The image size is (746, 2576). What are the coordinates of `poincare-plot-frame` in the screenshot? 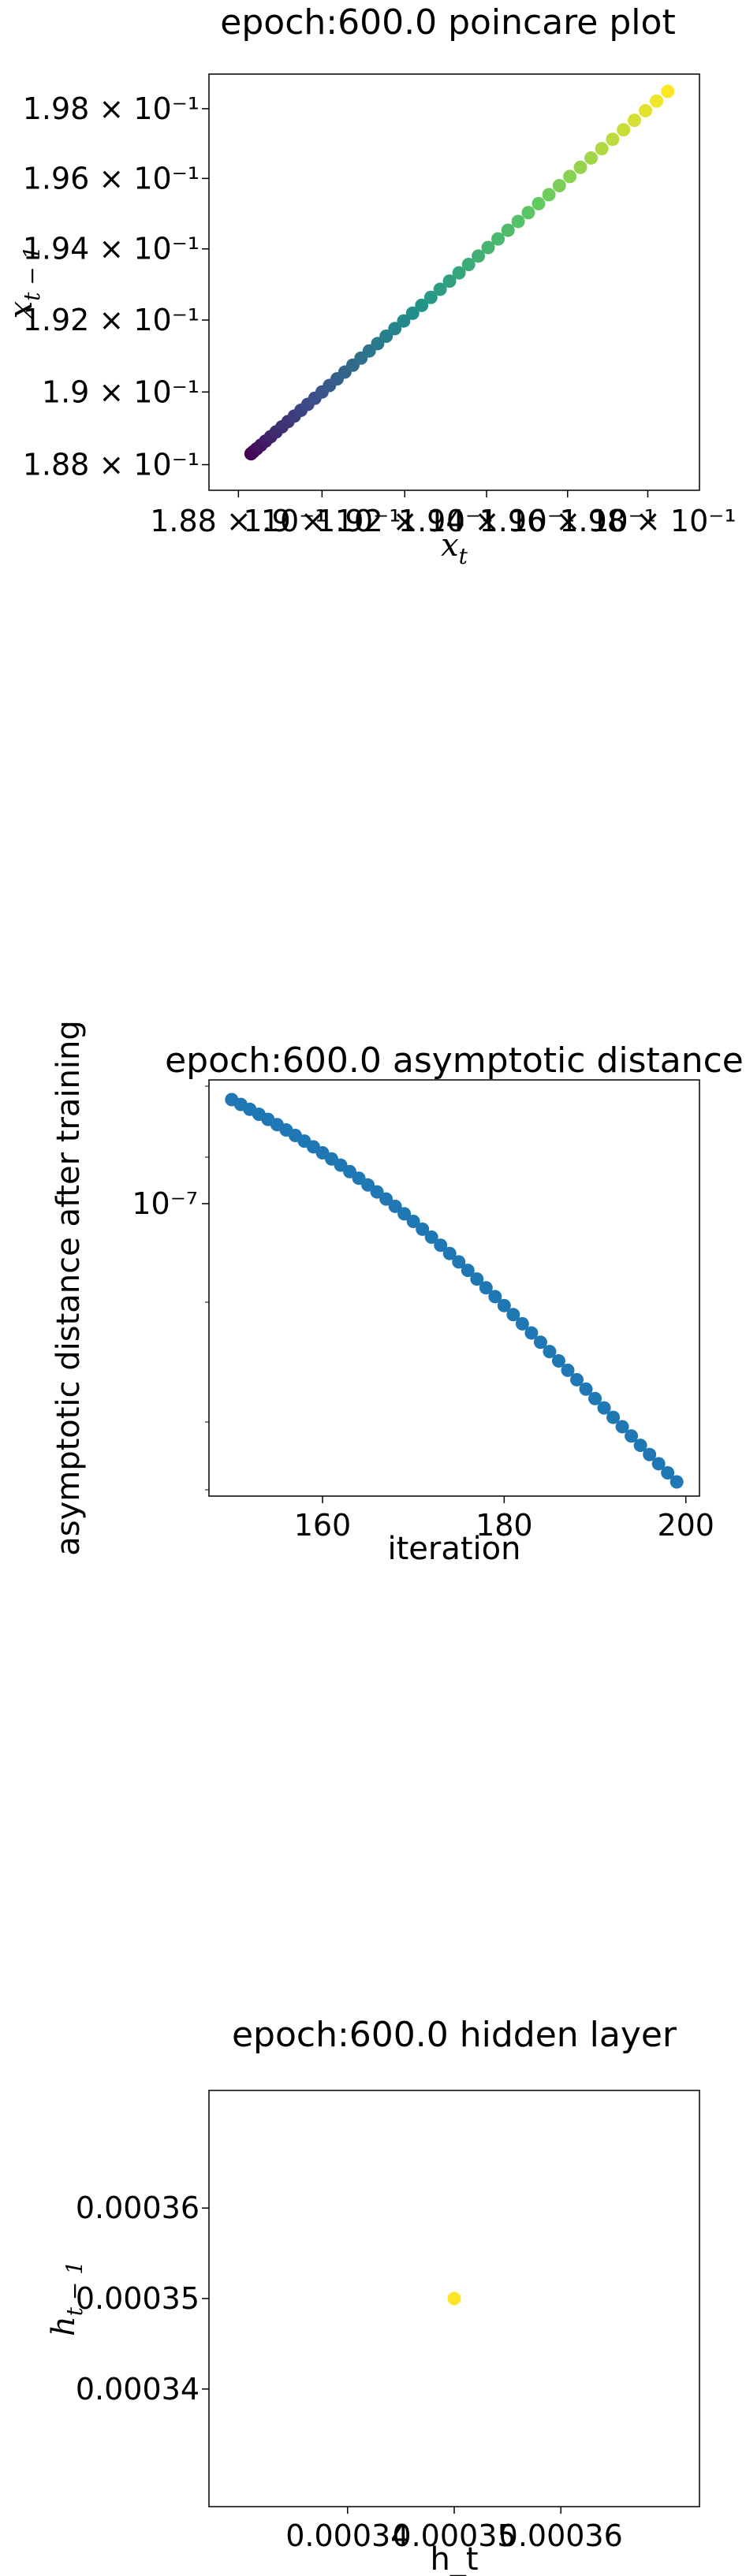 It's located at (454, 282).